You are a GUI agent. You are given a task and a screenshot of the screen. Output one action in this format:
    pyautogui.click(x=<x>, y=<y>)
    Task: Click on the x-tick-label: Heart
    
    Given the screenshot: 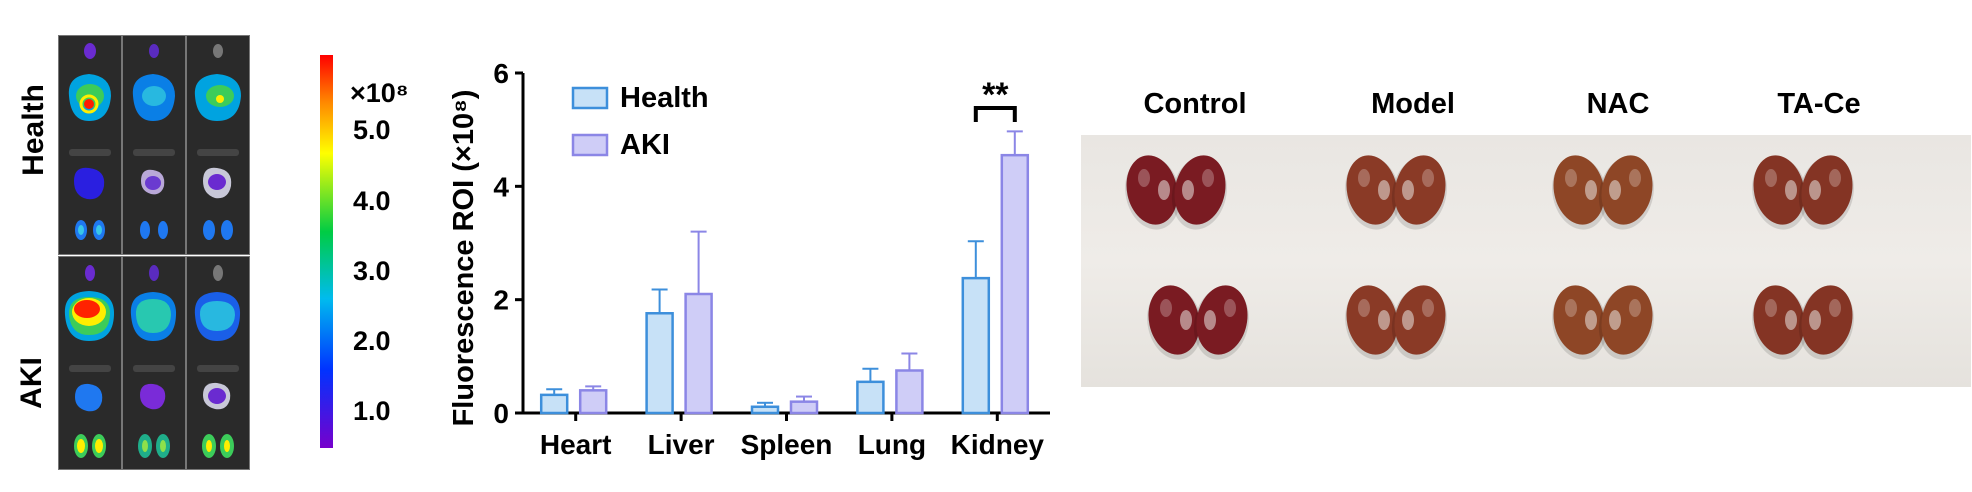 What is the action you would take?
    pyautogui.click(x=576, y=444)
    